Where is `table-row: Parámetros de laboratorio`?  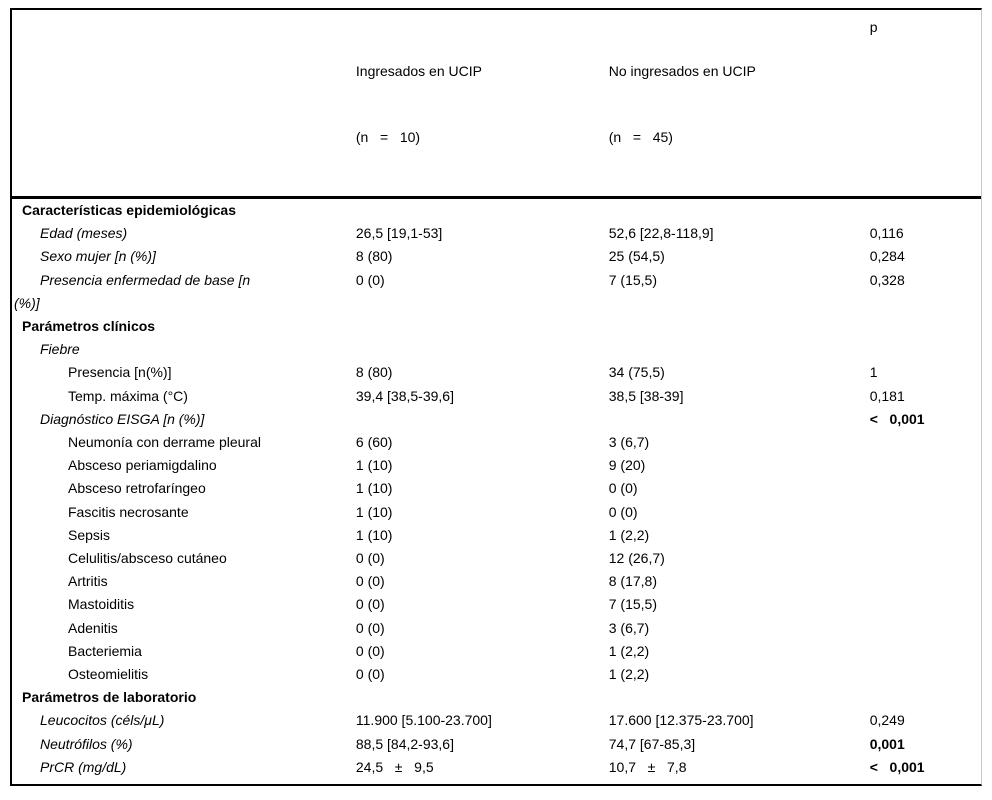 table-row: Parámetros de laboratorio is located at coordinates (496, 697).